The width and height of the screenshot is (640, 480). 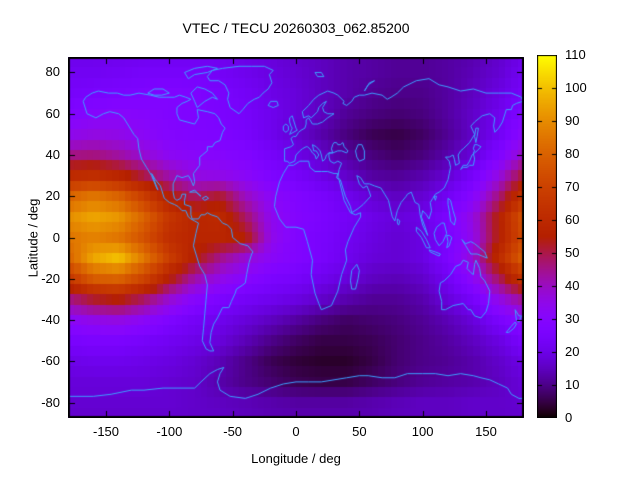 I want to click on colorbar-canvas, so click(x=547, y=236).